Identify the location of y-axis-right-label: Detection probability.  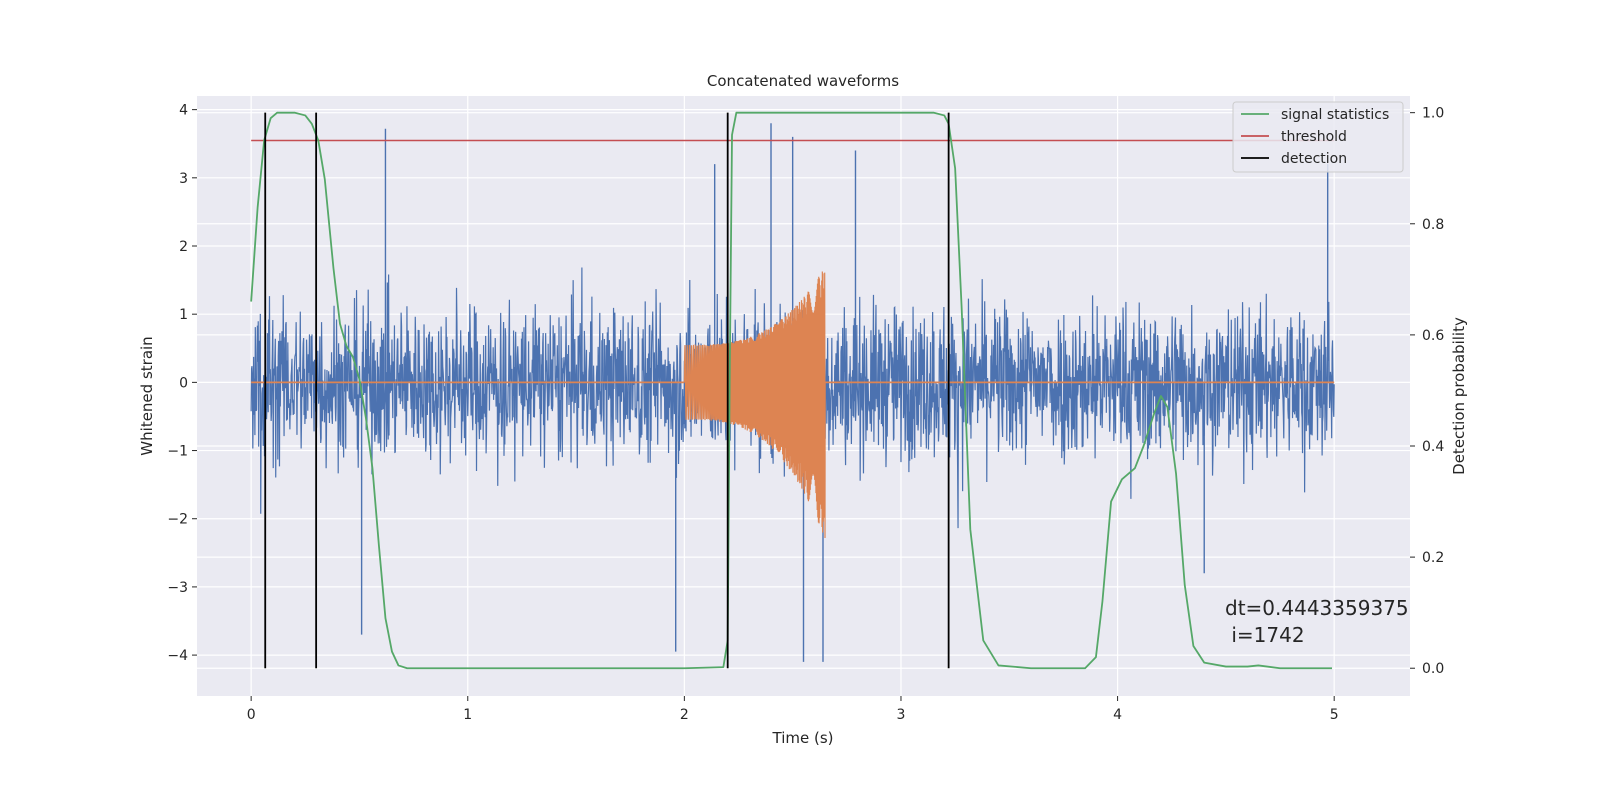
(1459, 396).